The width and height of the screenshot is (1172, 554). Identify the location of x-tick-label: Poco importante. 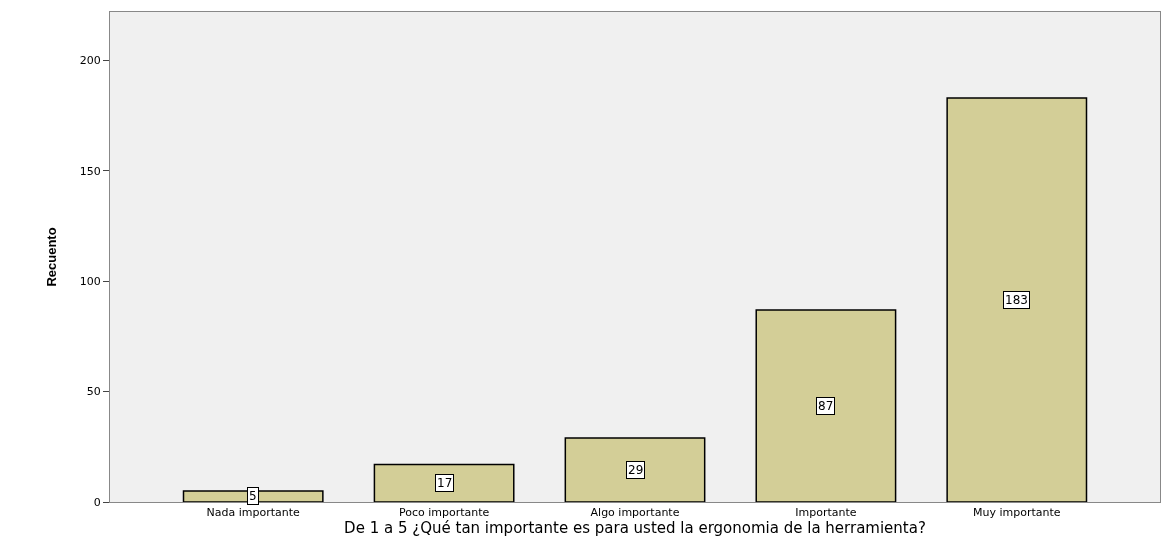
(444, 513).